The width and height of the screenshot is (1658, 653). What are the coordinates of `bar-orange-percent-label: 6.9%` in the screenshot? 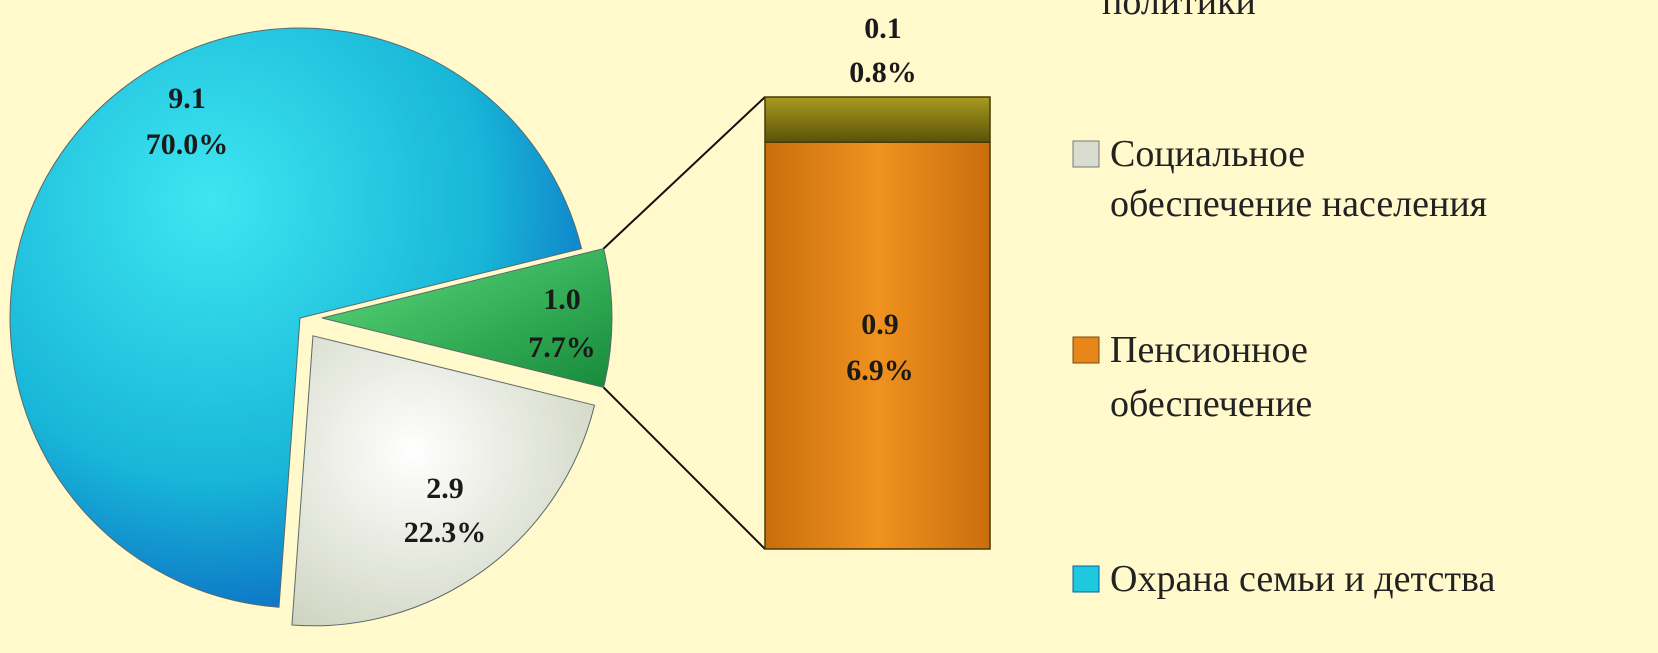 It's located at (880, 370).